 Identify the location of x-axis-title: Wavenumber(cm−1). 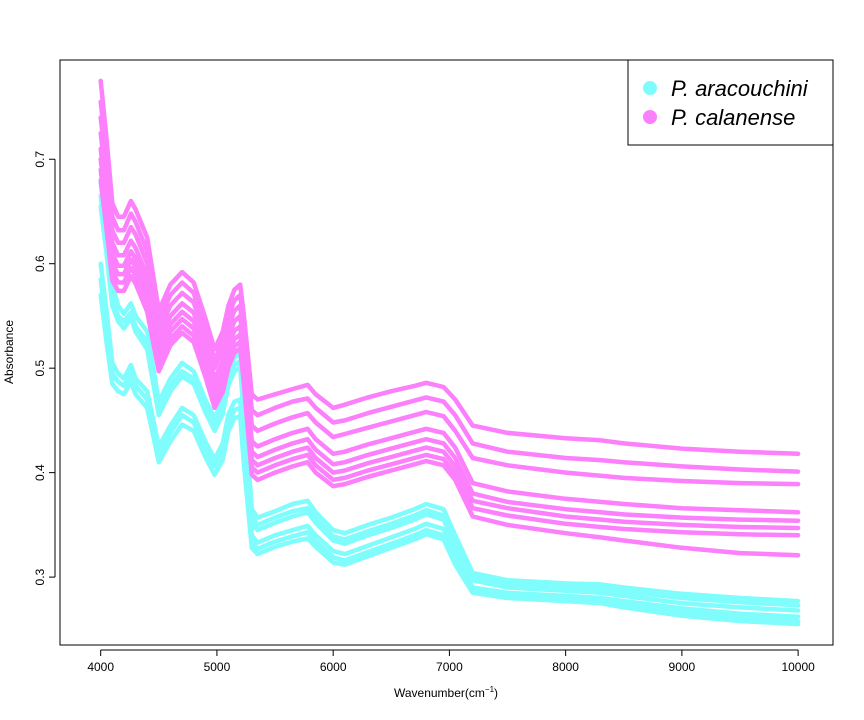
(446, 692).